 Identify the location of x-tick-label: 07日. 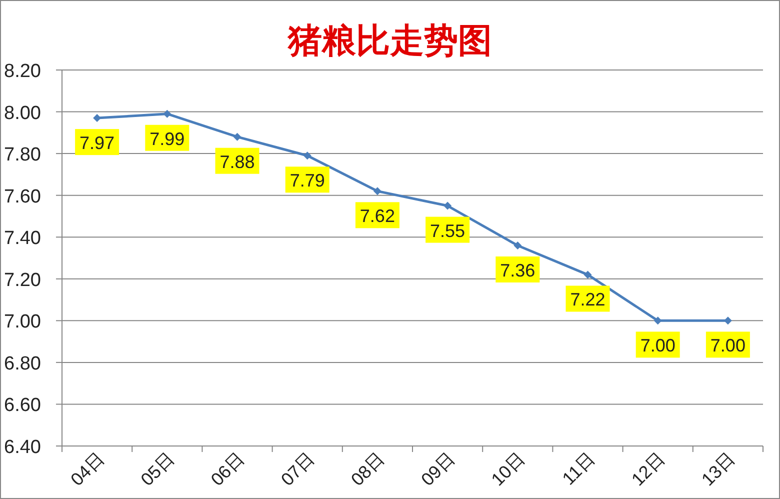
(297, 469).